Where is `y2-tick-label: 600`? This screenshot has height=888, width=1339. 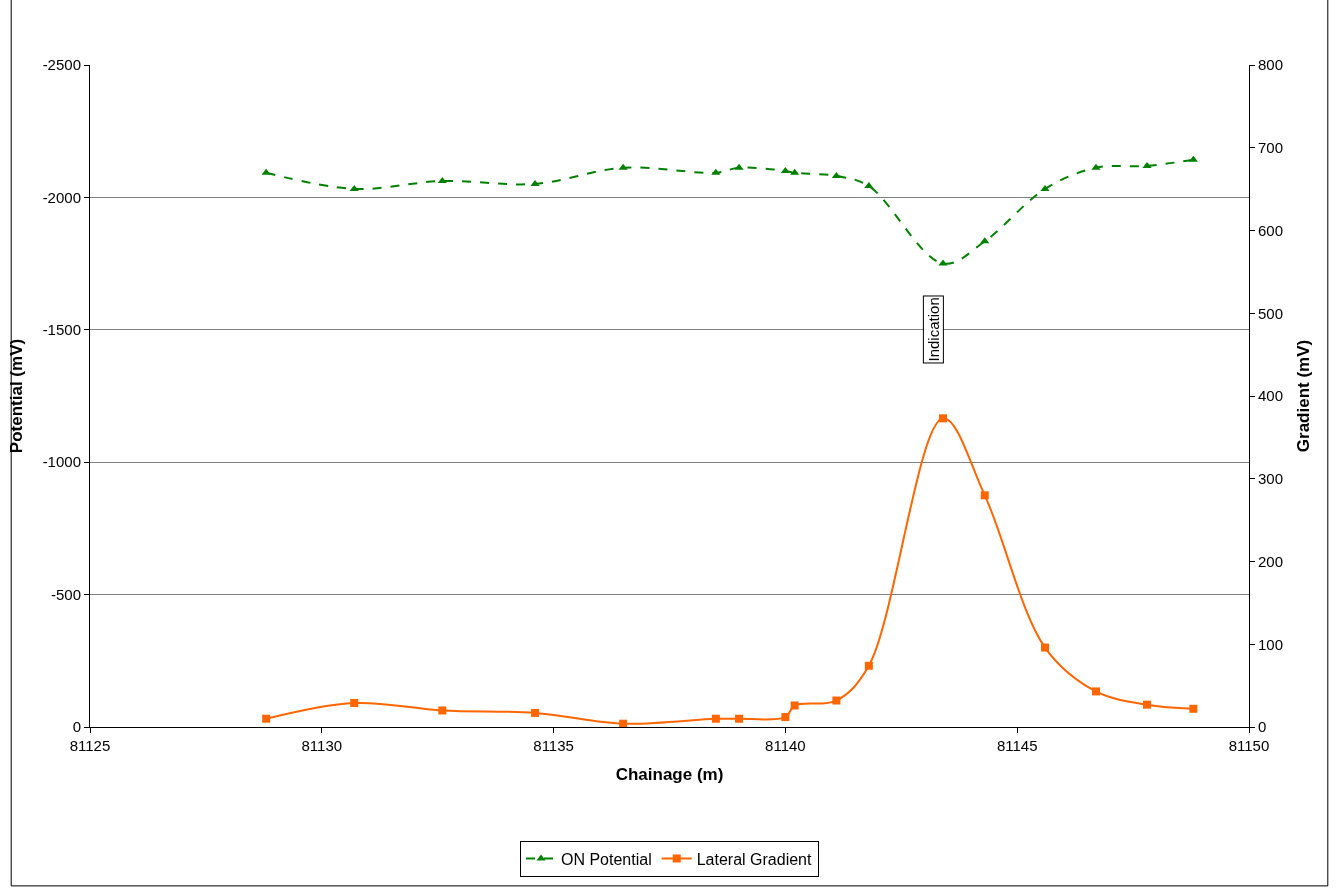 y2-tick-label: 600 is located at coordinates (1271, 230).